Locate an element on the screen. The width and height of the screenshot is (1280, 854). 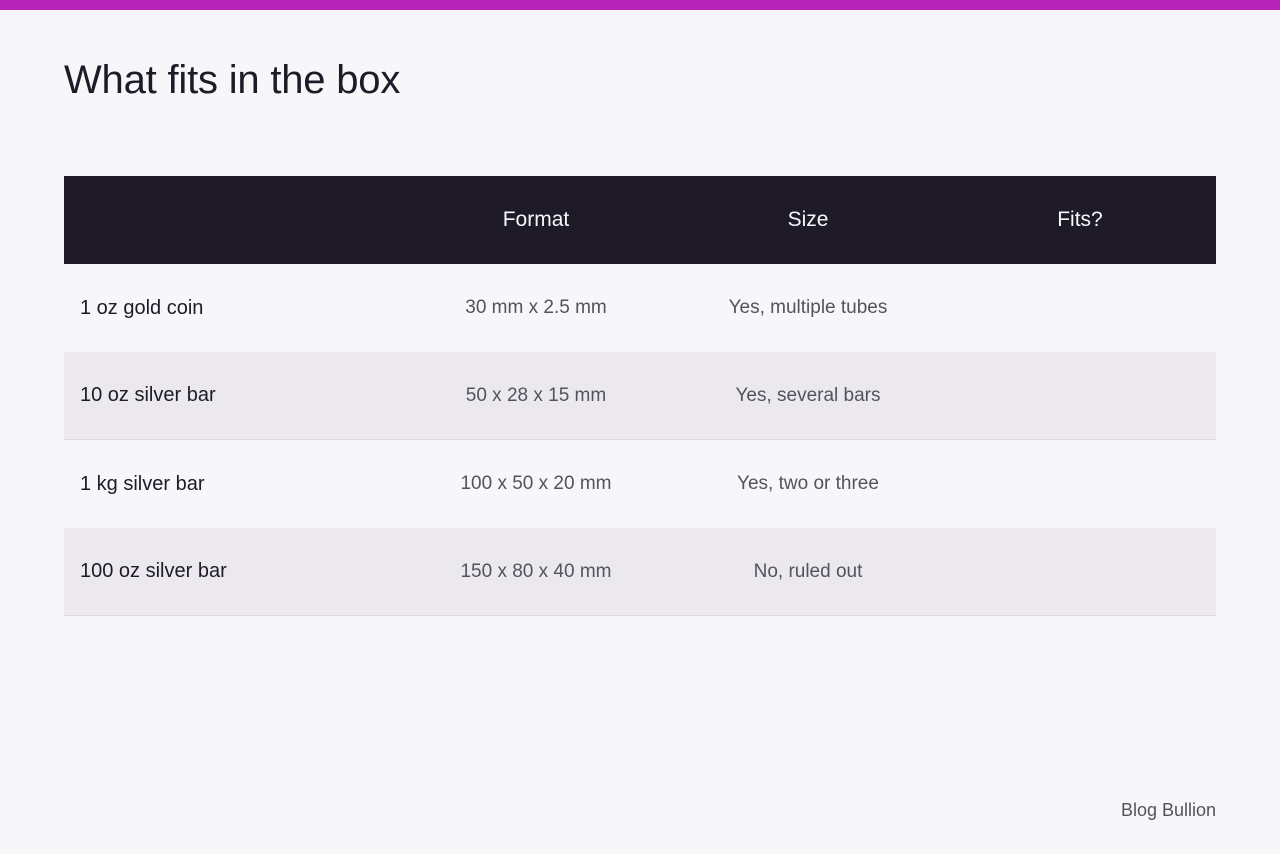
row-format: 30 mm x 2.5 mm is located at coordinates (536, 307).